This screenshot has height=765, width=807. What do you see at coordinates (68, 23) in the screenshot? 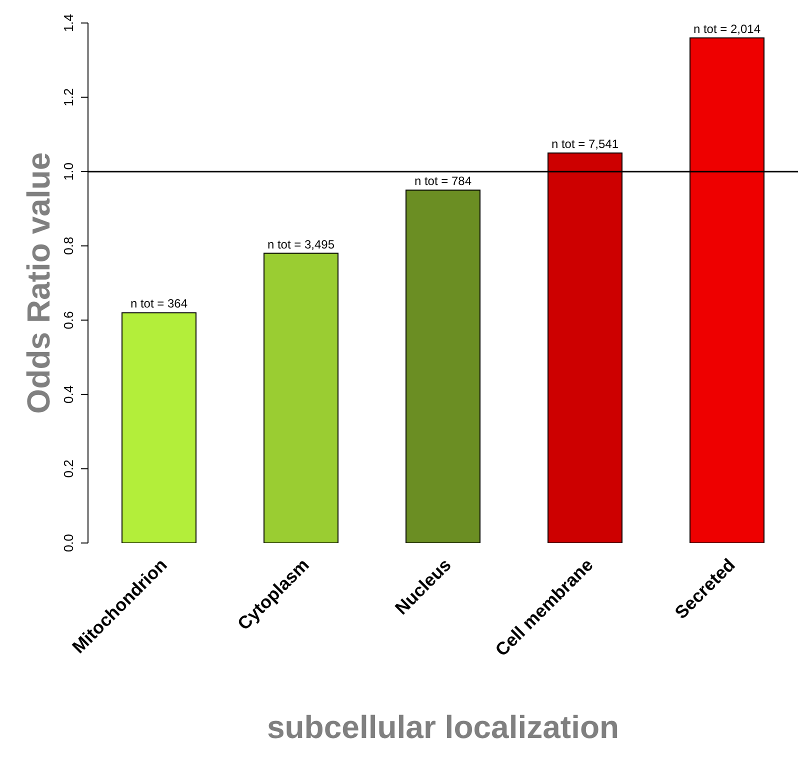
I see `y-tick-label: 1.4` at bounding box center [68, 23].